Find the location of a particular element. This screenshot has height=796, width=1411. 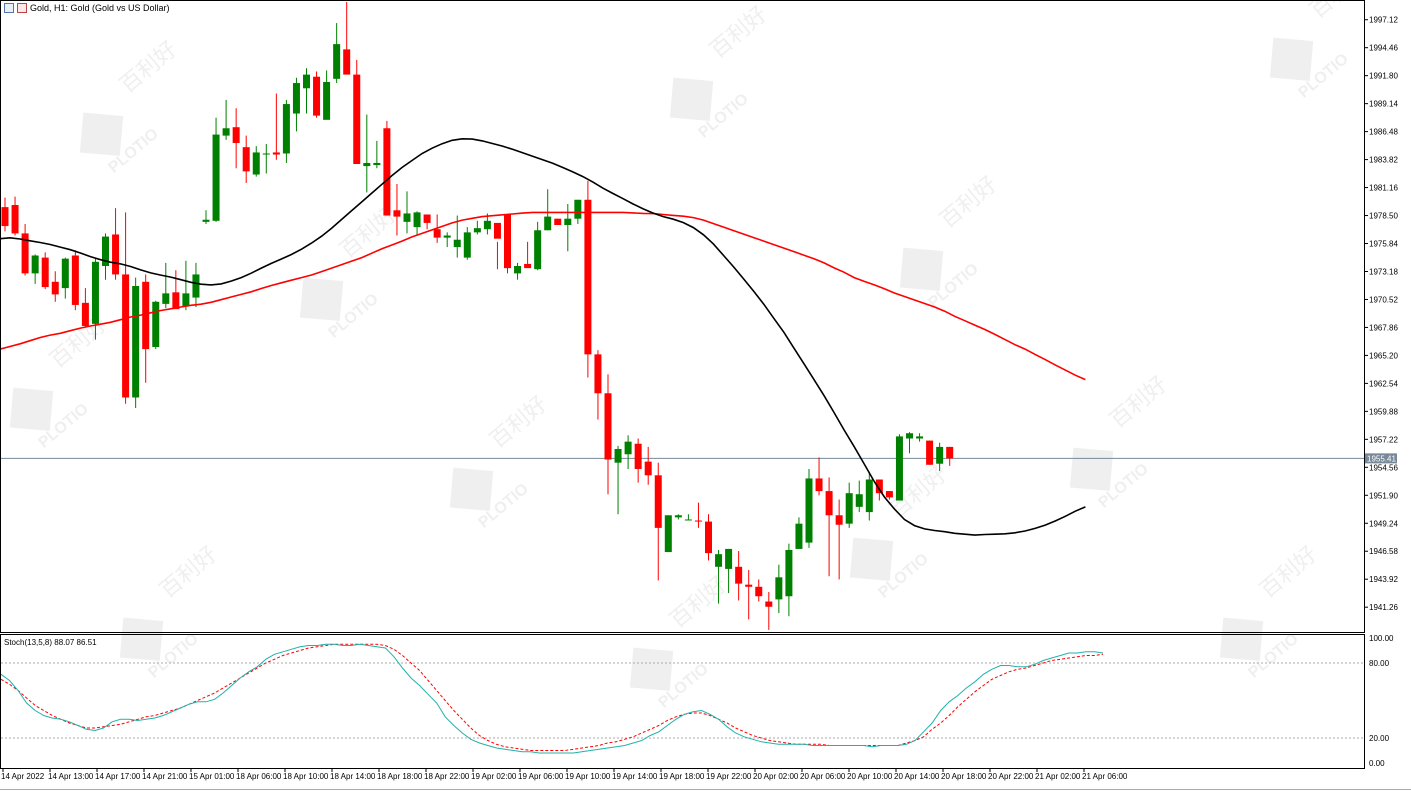

y-tick-label: 1978.50 is located at coordinates (1383, 216).